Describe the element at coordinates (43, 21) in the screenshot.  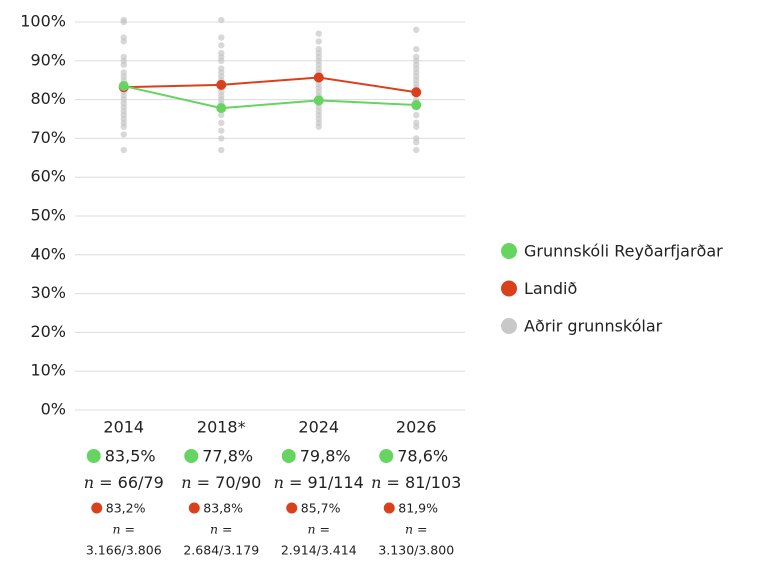
I see `y-tick-label: 100%` at that location.